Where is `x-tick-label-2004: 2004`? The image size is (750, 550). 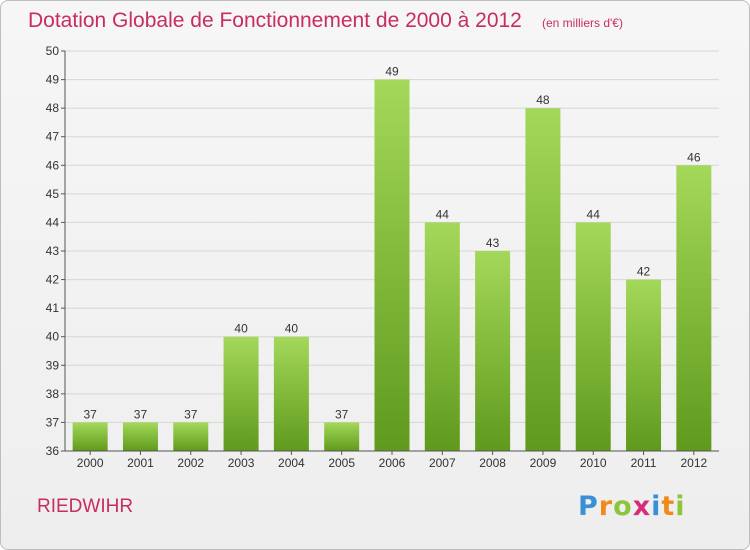 x-tick-label-2004: 2004 is located at coordinates (291, 463).